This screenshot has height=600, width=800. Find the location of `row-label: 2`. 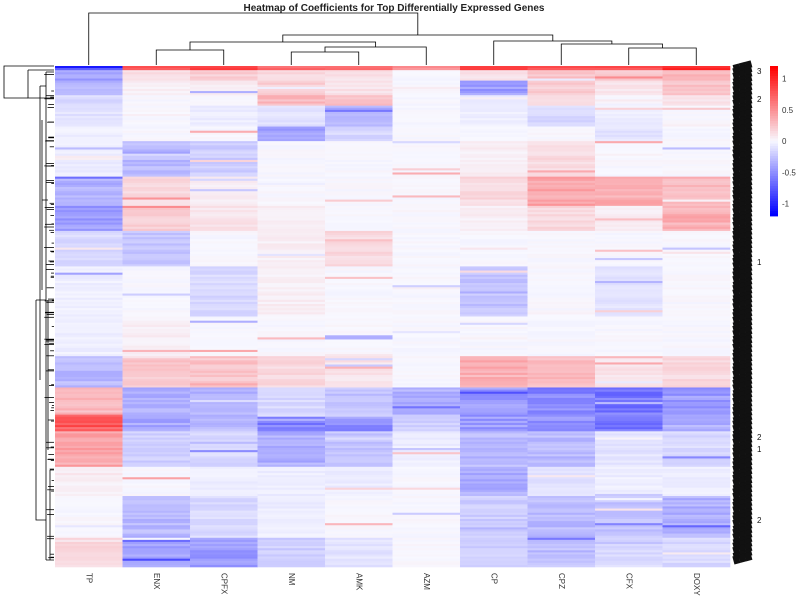

row-label: 2 is located at coordinates (759, 520).